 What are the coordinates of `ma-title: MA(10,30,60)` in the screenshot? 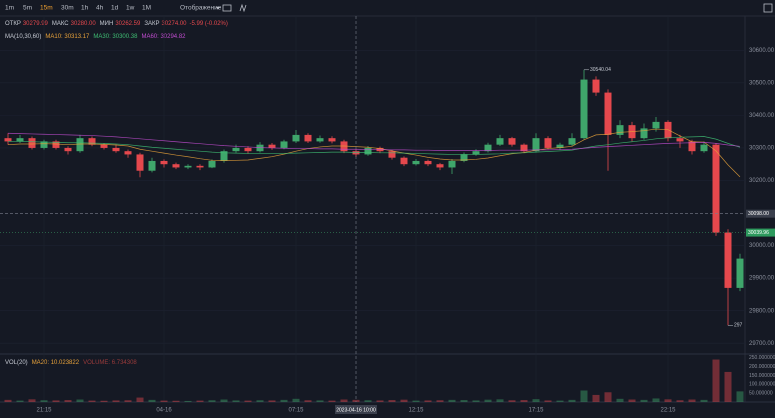 It's located at (23, 37).